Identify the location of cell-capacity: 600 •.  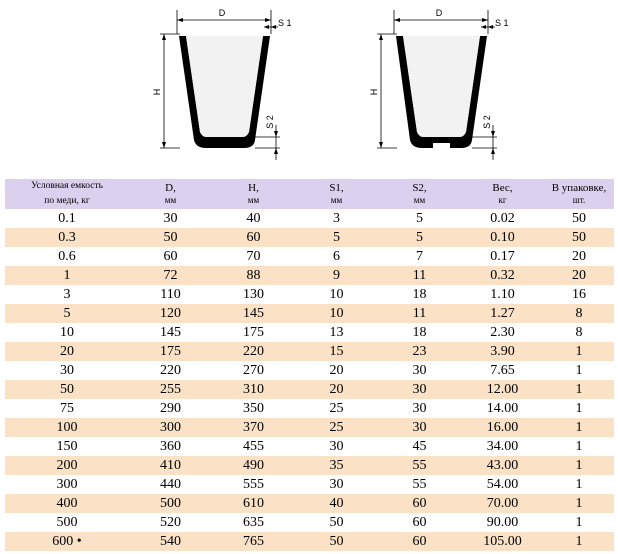
(67, 541).